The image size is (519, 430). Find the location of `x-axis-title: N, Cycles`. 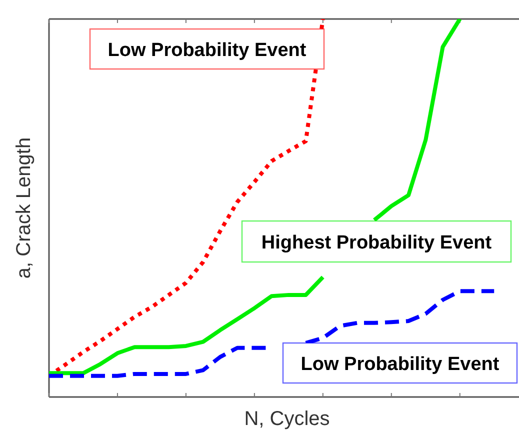

x-axis-title: N, Cycles is located at coordinates (287, 419).